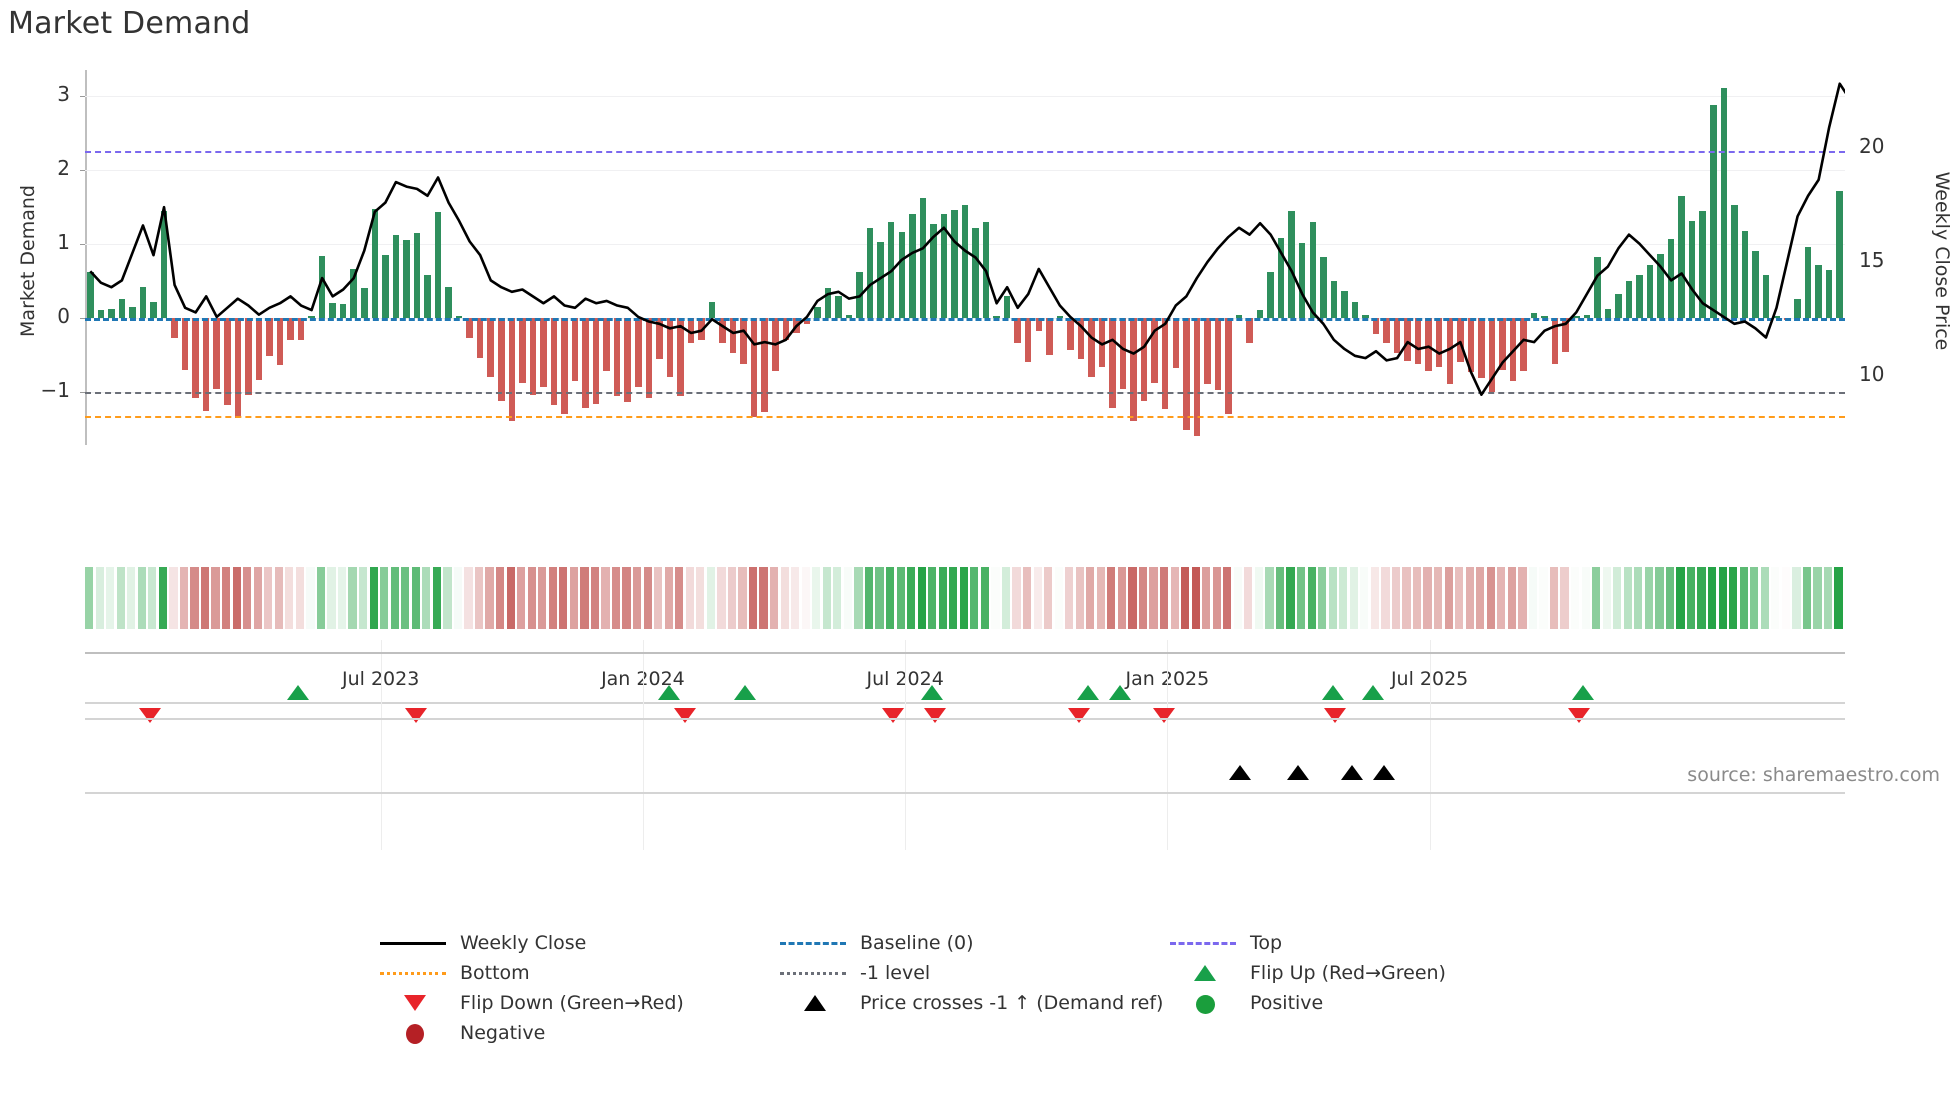 This screenshot has width=1960, height=1102. Describe the element at coordinates (1352, 772) in the screenshot. I see `price-cross-marker` at that location.